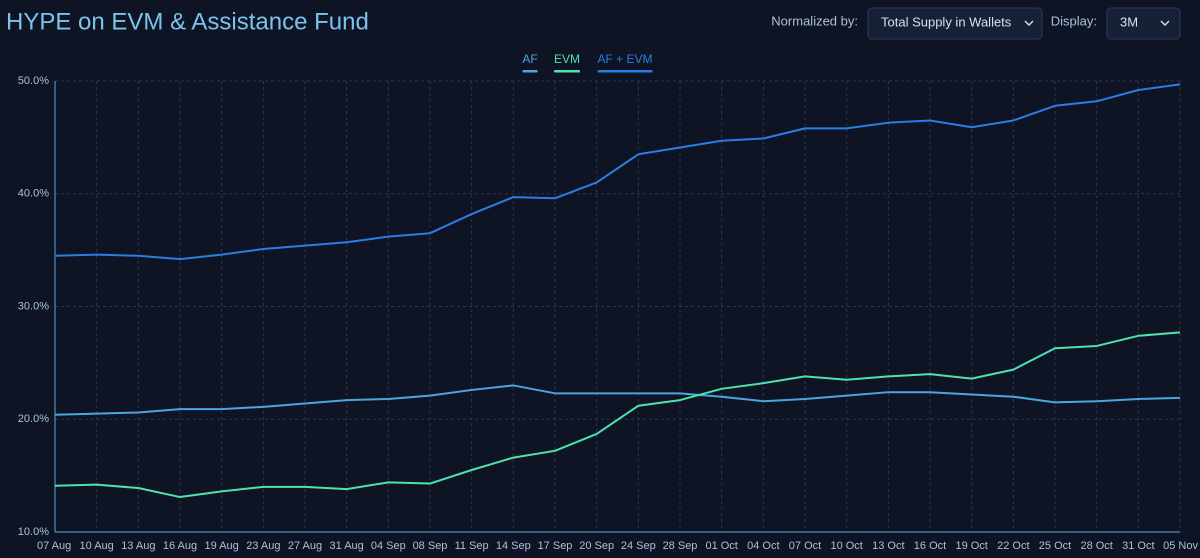 The height and width of the screenshot is (558, 1200). What do you see at coordinates (763, 546) in the screenshot?
I see `x-tick-label: 04 Oct` at bounding box center [763, 546].